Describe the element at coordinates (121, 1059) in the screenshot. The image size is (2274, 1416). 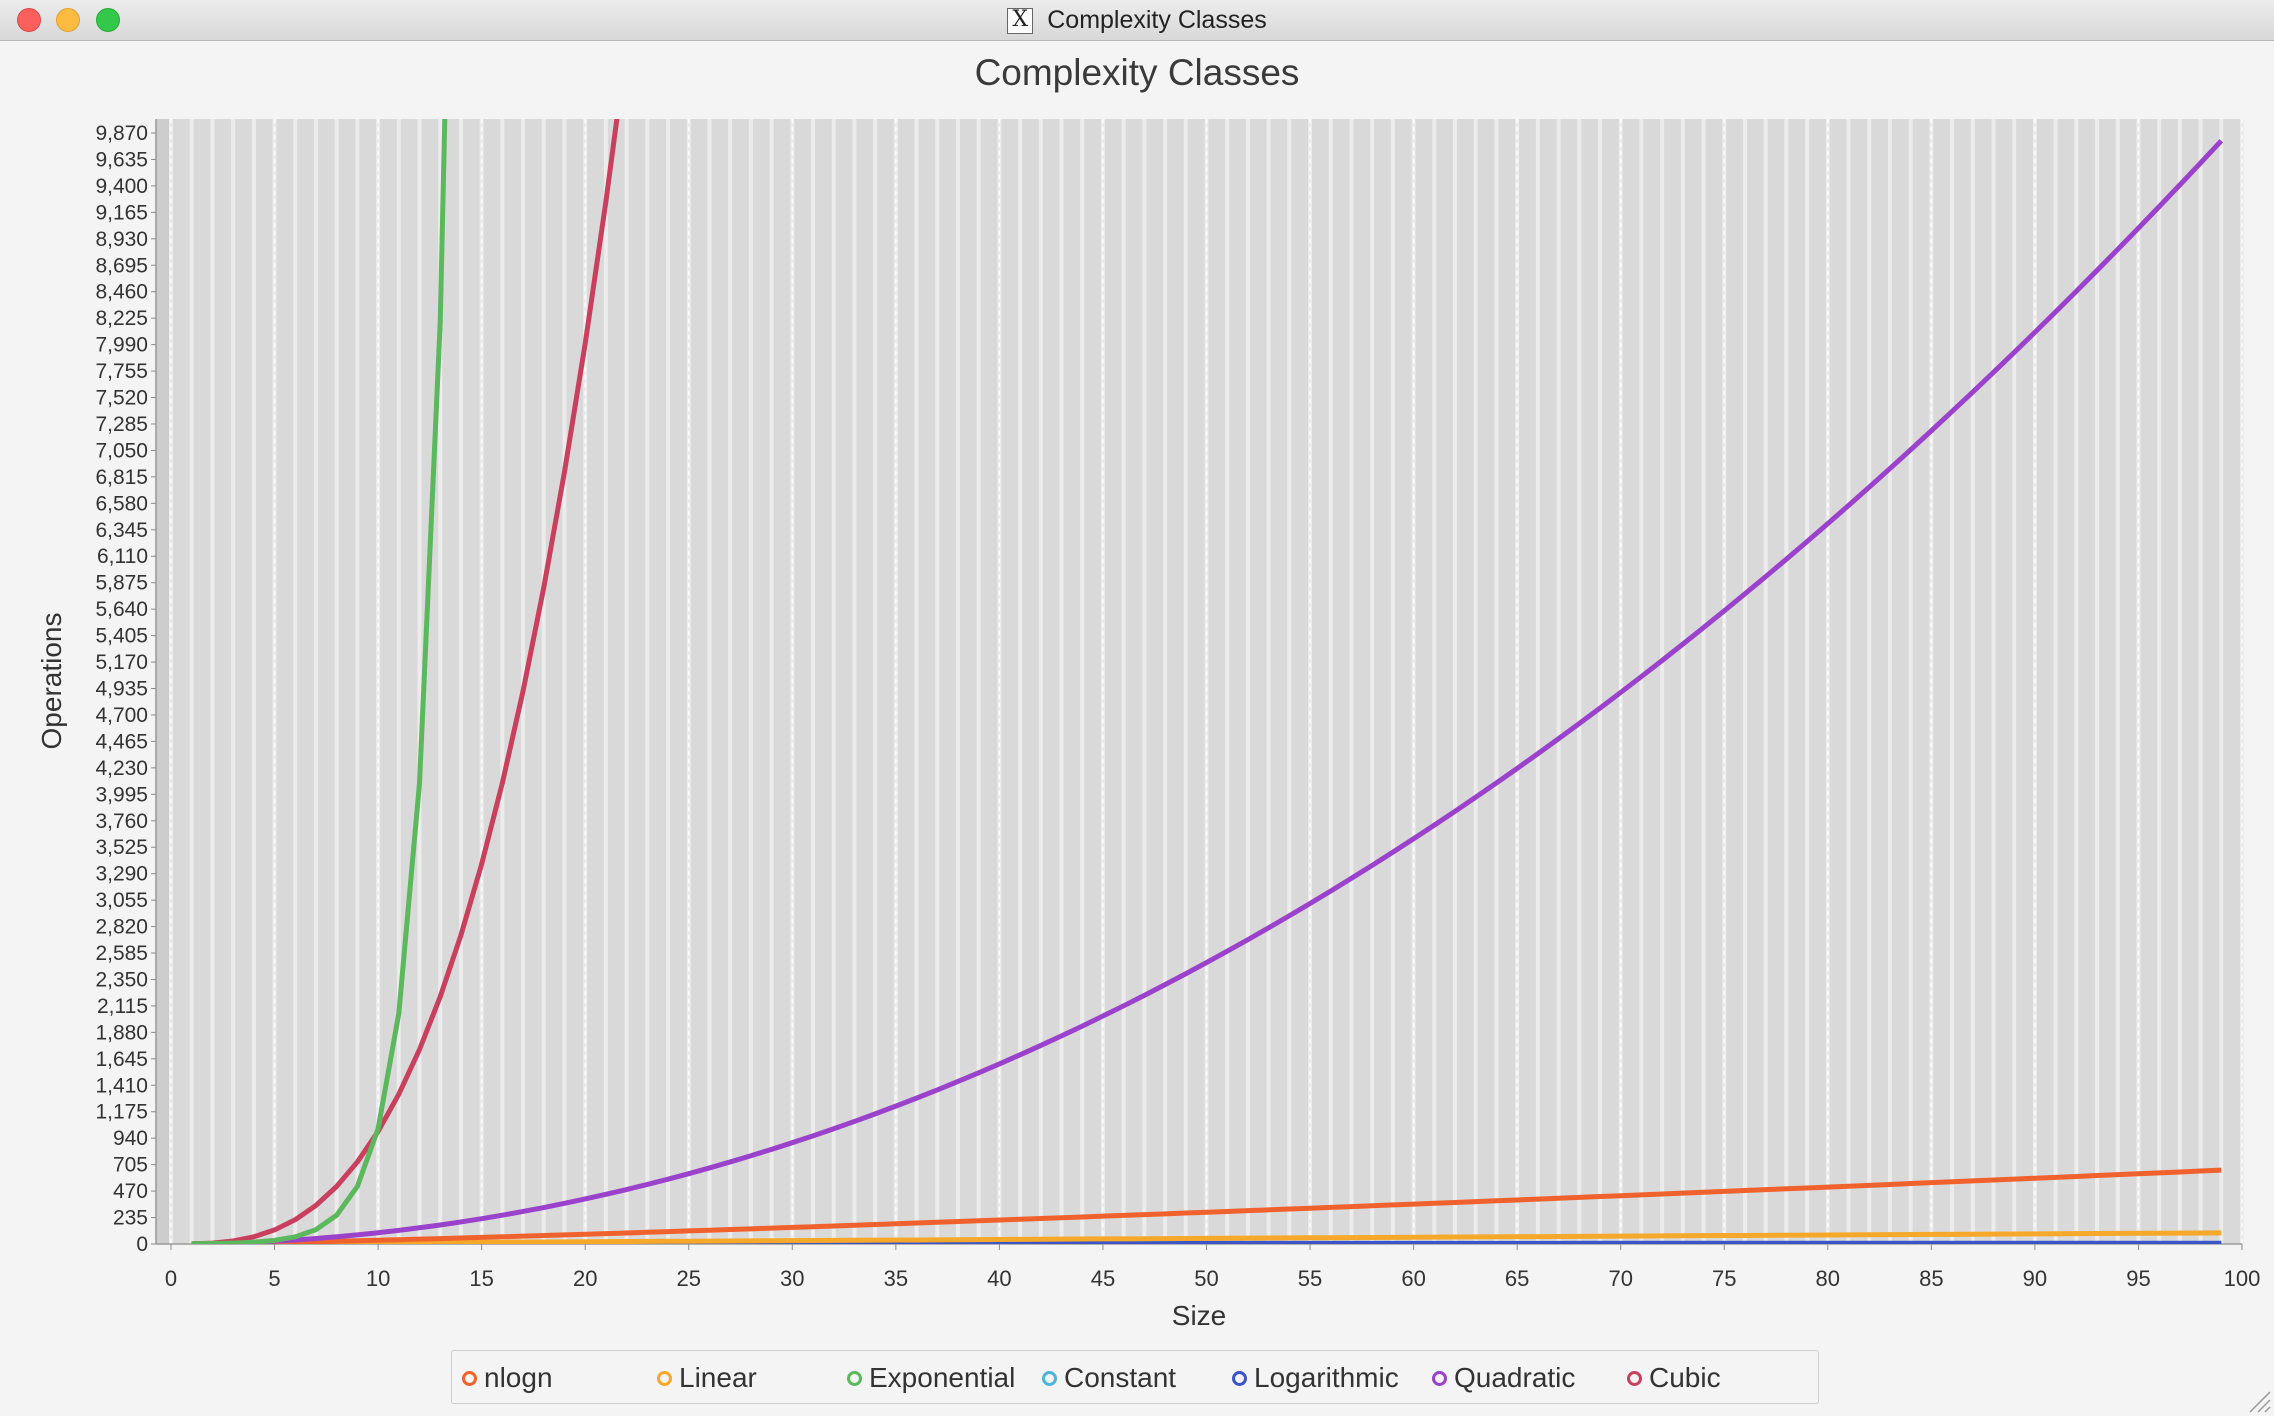
I see `y-tick-label: 1,645` at that location.